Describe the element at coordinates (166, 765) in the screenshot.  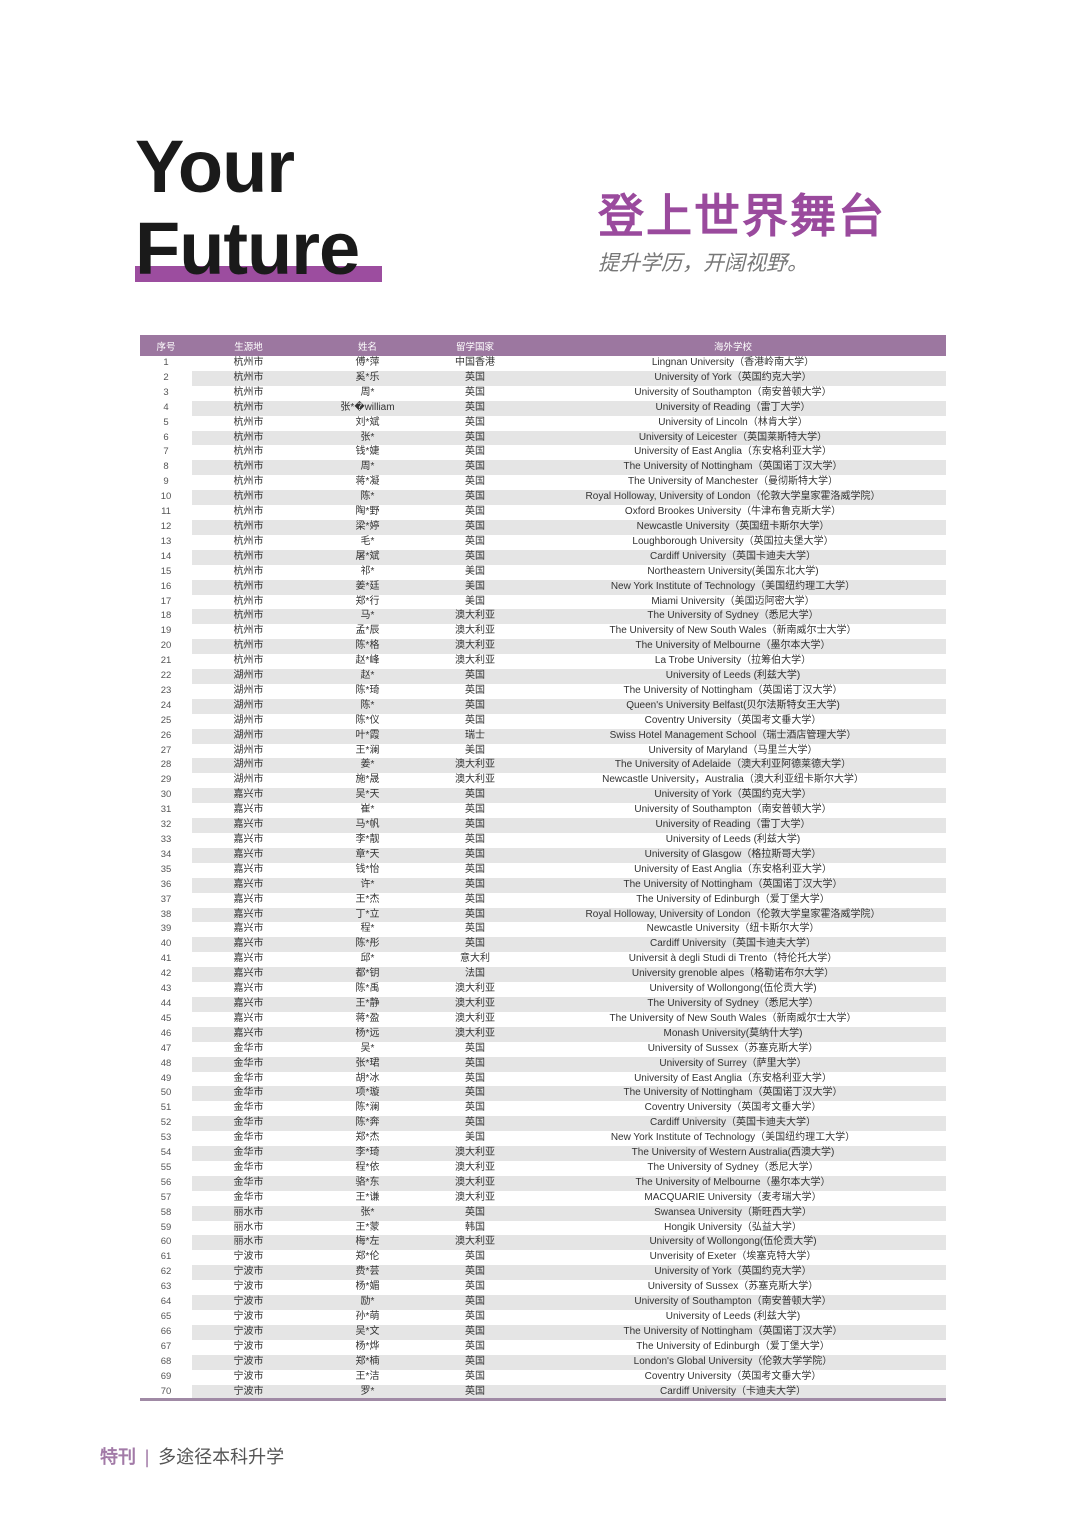
I see `row-number: 28` at that location.